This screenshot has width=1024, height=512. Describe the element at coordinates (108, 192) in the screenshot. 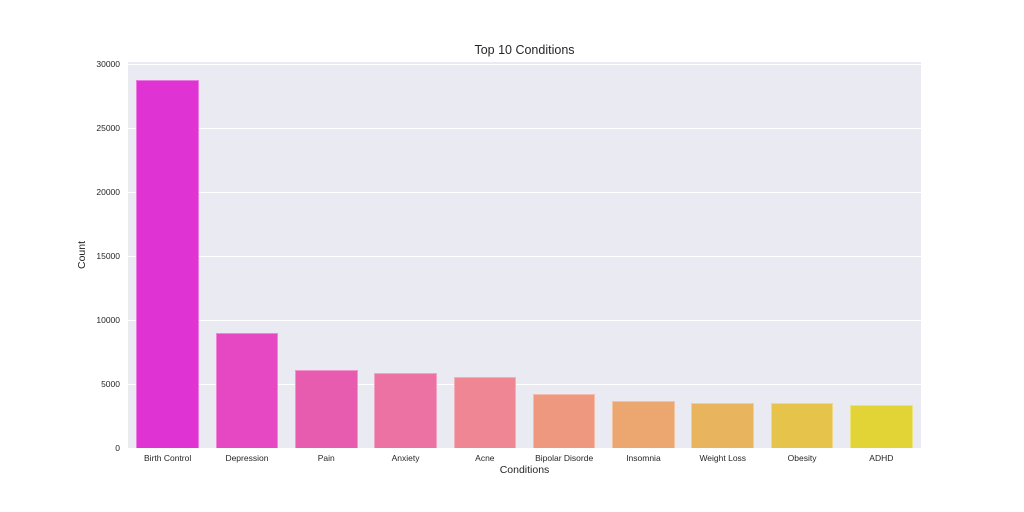

I see `y-tick-label: 20000` at that location.